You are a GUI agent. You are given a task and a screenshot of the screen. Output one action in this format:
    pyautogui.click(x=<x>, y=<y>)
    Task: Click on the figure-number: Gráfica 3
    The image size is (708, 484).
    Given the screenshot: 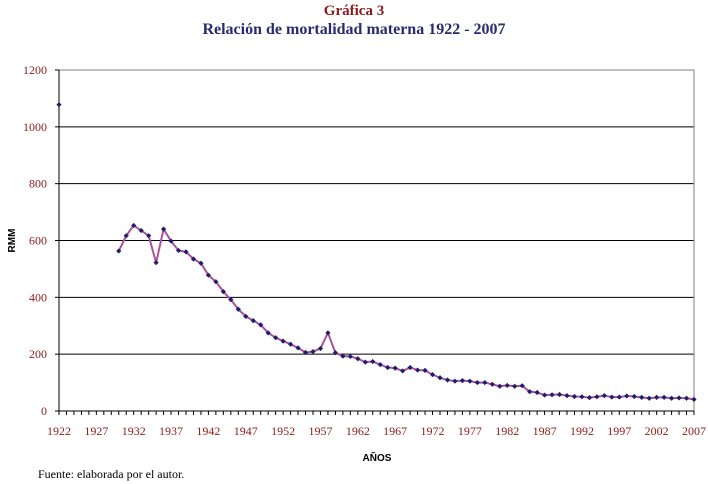 What is the action you would take?
    pyautogui.click(x=354, y=11)
    